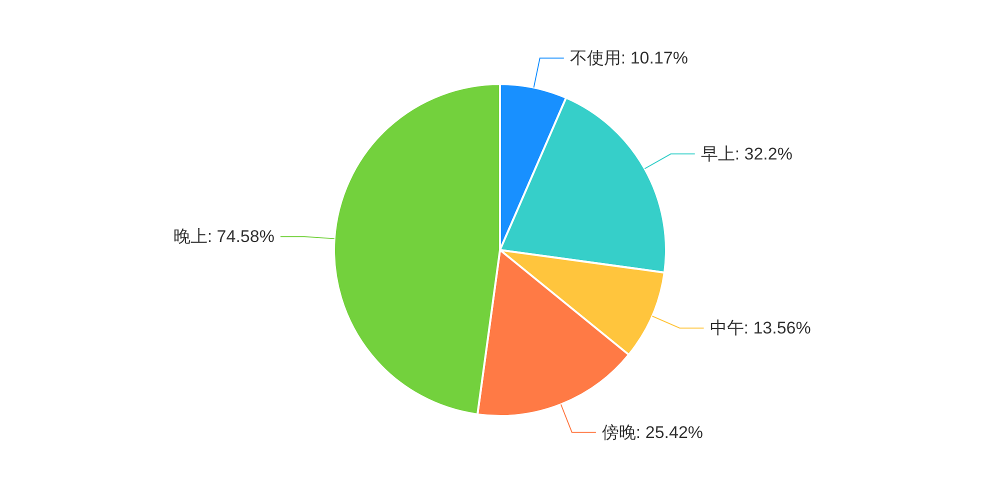  I want to click on slice-label: 早上: 32.2%, so click(746, 154).